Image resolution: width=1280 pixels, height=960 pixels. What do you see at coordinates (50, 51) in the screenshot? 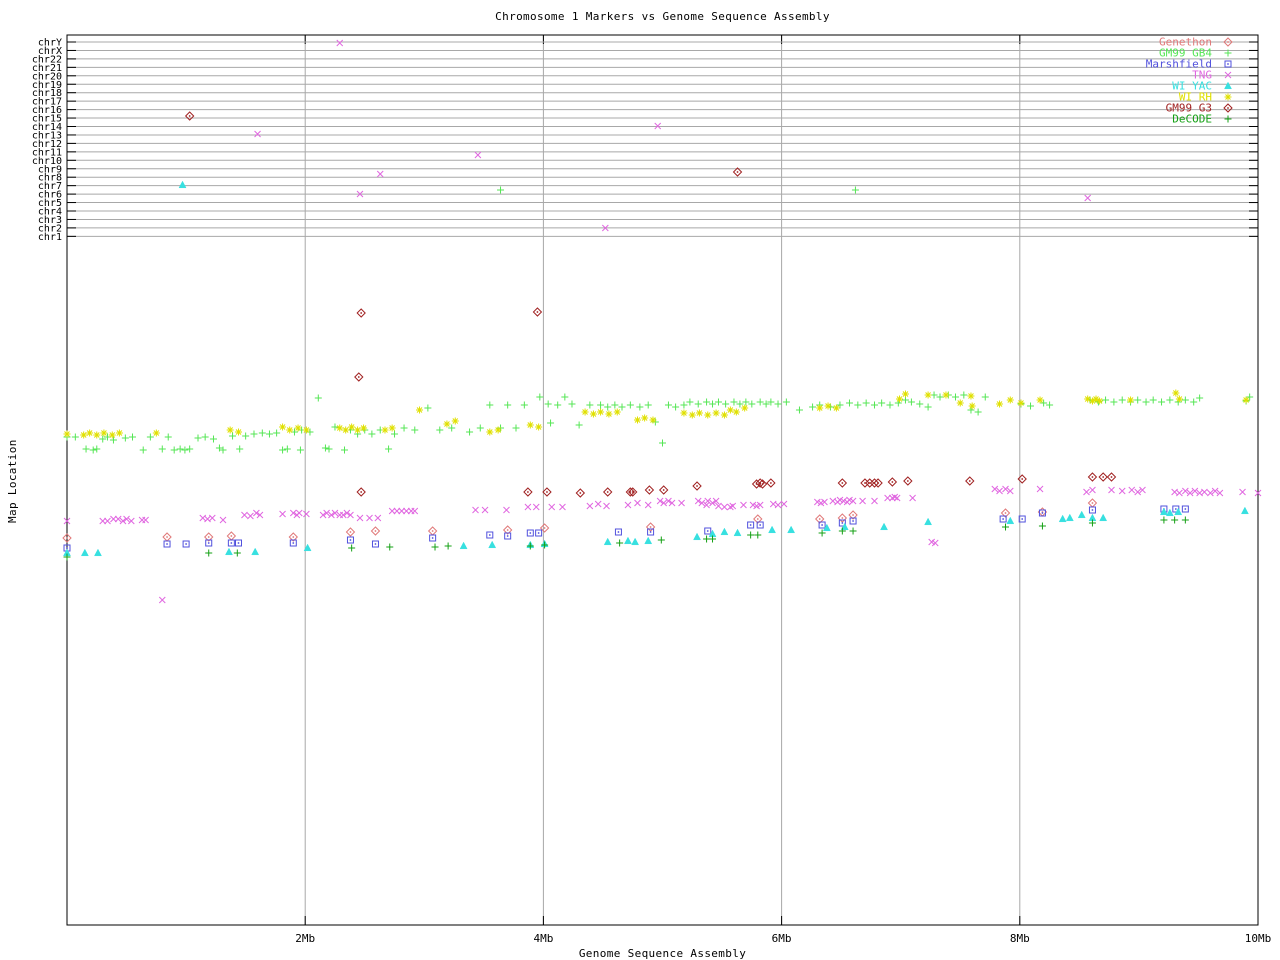
I see `y-tick-label: chrX` at bounding box center [50, 51].